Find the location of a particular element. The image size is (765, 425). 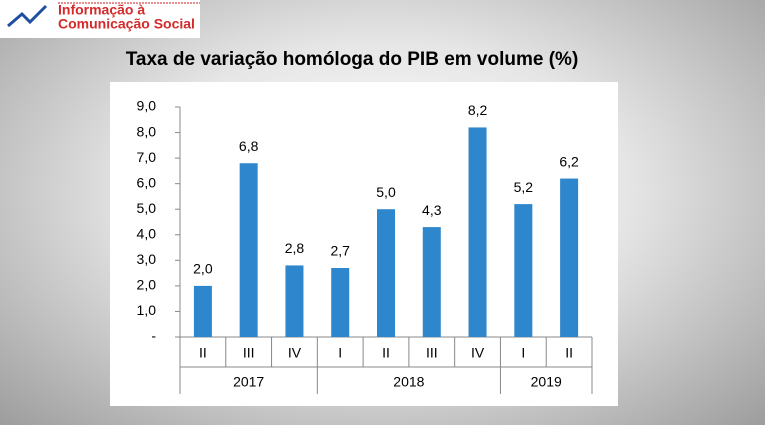

y-tick-label: 6,0 is located at coordinates (147, 182).